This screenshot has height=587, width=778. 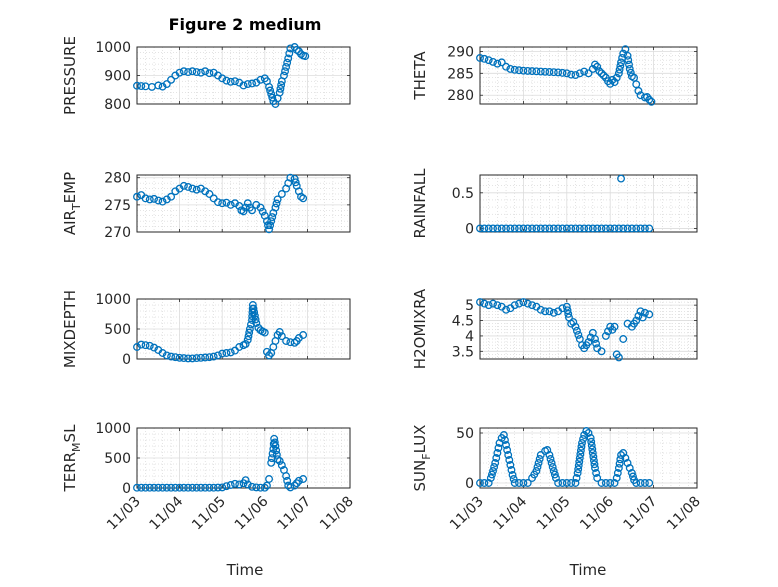 I want to click on x-tick-label: 11/03, so click(x=467, y=514).